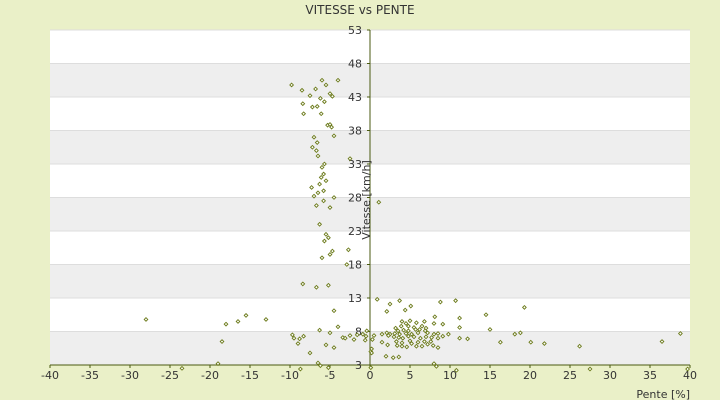  I want to click on y-tick-label: 28, so click(355, 198).